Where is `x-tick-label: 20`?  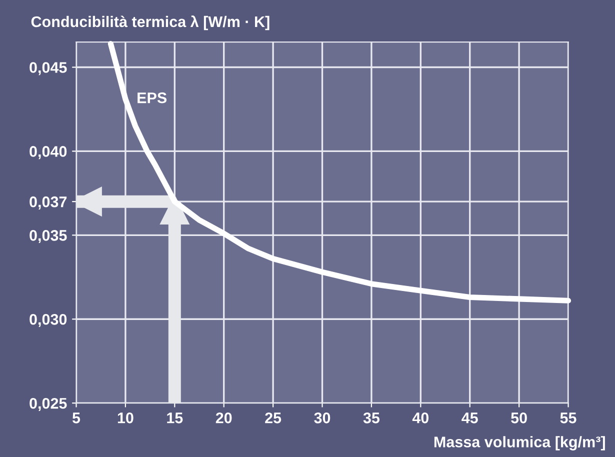 x-tick-label: 20 is located at coordinates (224, 418).